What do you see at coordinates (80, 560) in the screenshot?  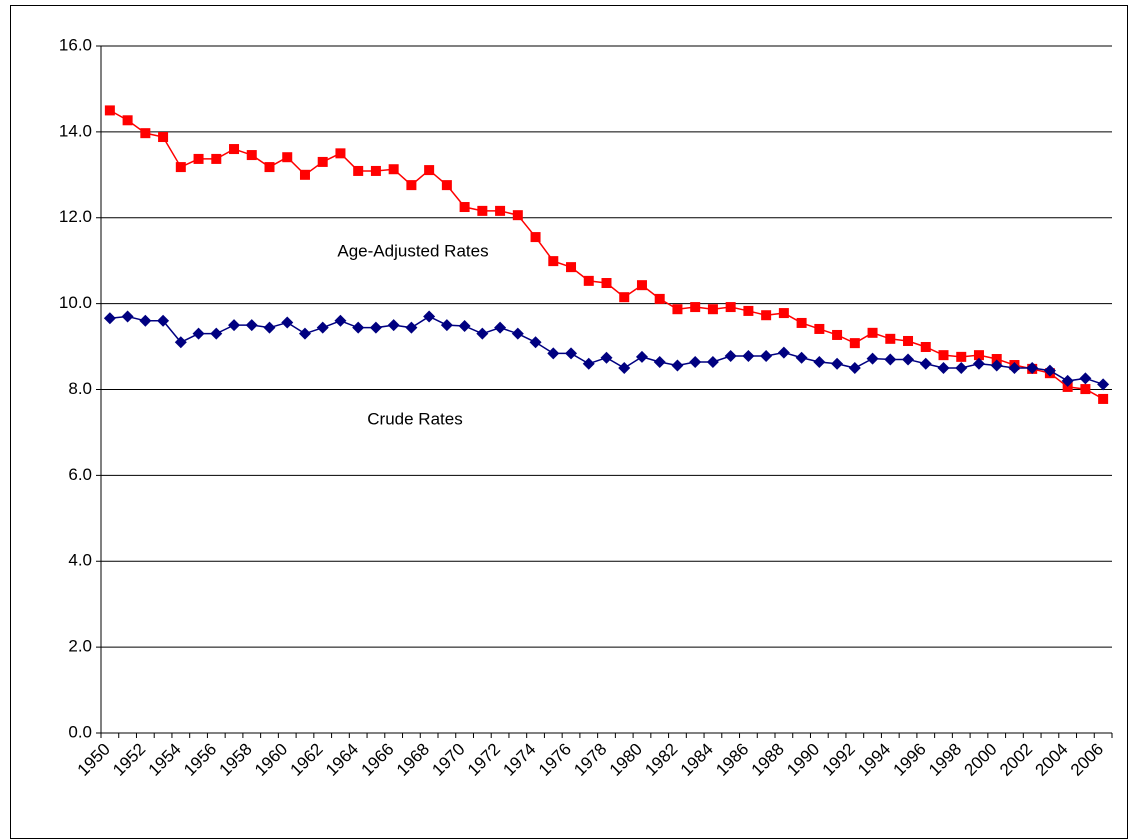 I see `y-tick-label: 4.0` at bounding box center [80, 560].